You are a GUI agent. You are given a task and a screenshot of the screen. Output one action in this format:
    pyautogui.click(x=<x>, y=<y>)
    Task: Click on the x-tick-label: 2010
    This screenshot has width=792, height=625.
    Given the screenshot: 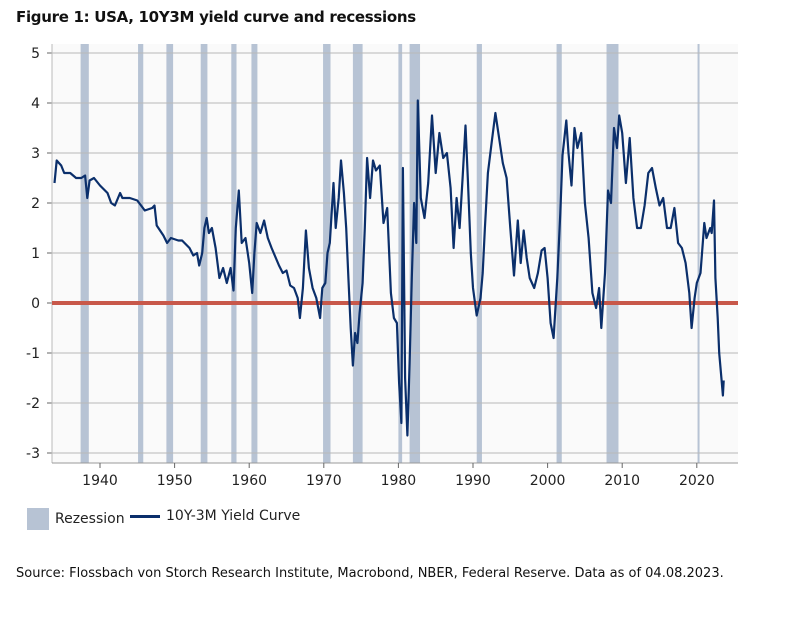 What is the action you would take?
    pyautogui.click(x=622, y=481)
    